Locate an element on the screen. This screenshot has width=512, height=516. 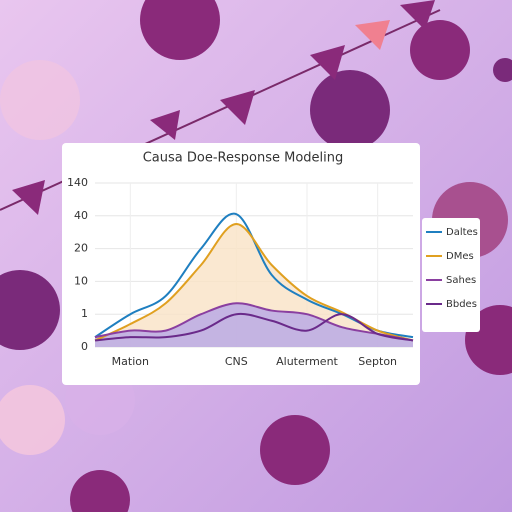
legend-label: DMes is located at coordinates (460, 256).